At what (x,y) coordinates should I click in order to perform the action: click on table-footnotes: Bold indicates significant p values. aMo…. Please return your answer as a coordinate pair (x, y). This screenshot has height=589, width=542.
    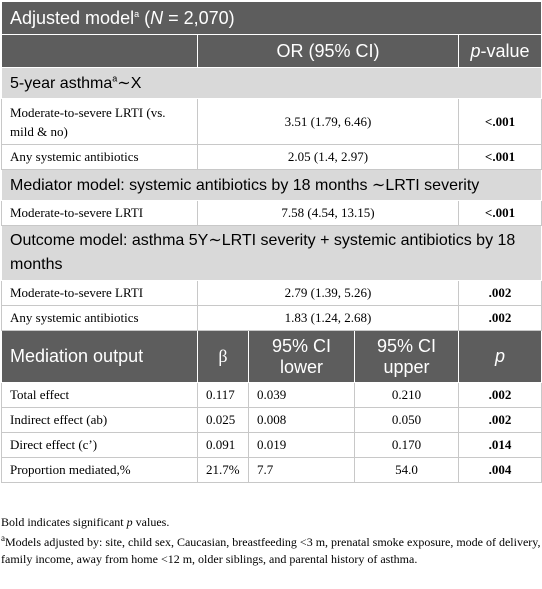
    Looking at the image, I should click on (271, 542).